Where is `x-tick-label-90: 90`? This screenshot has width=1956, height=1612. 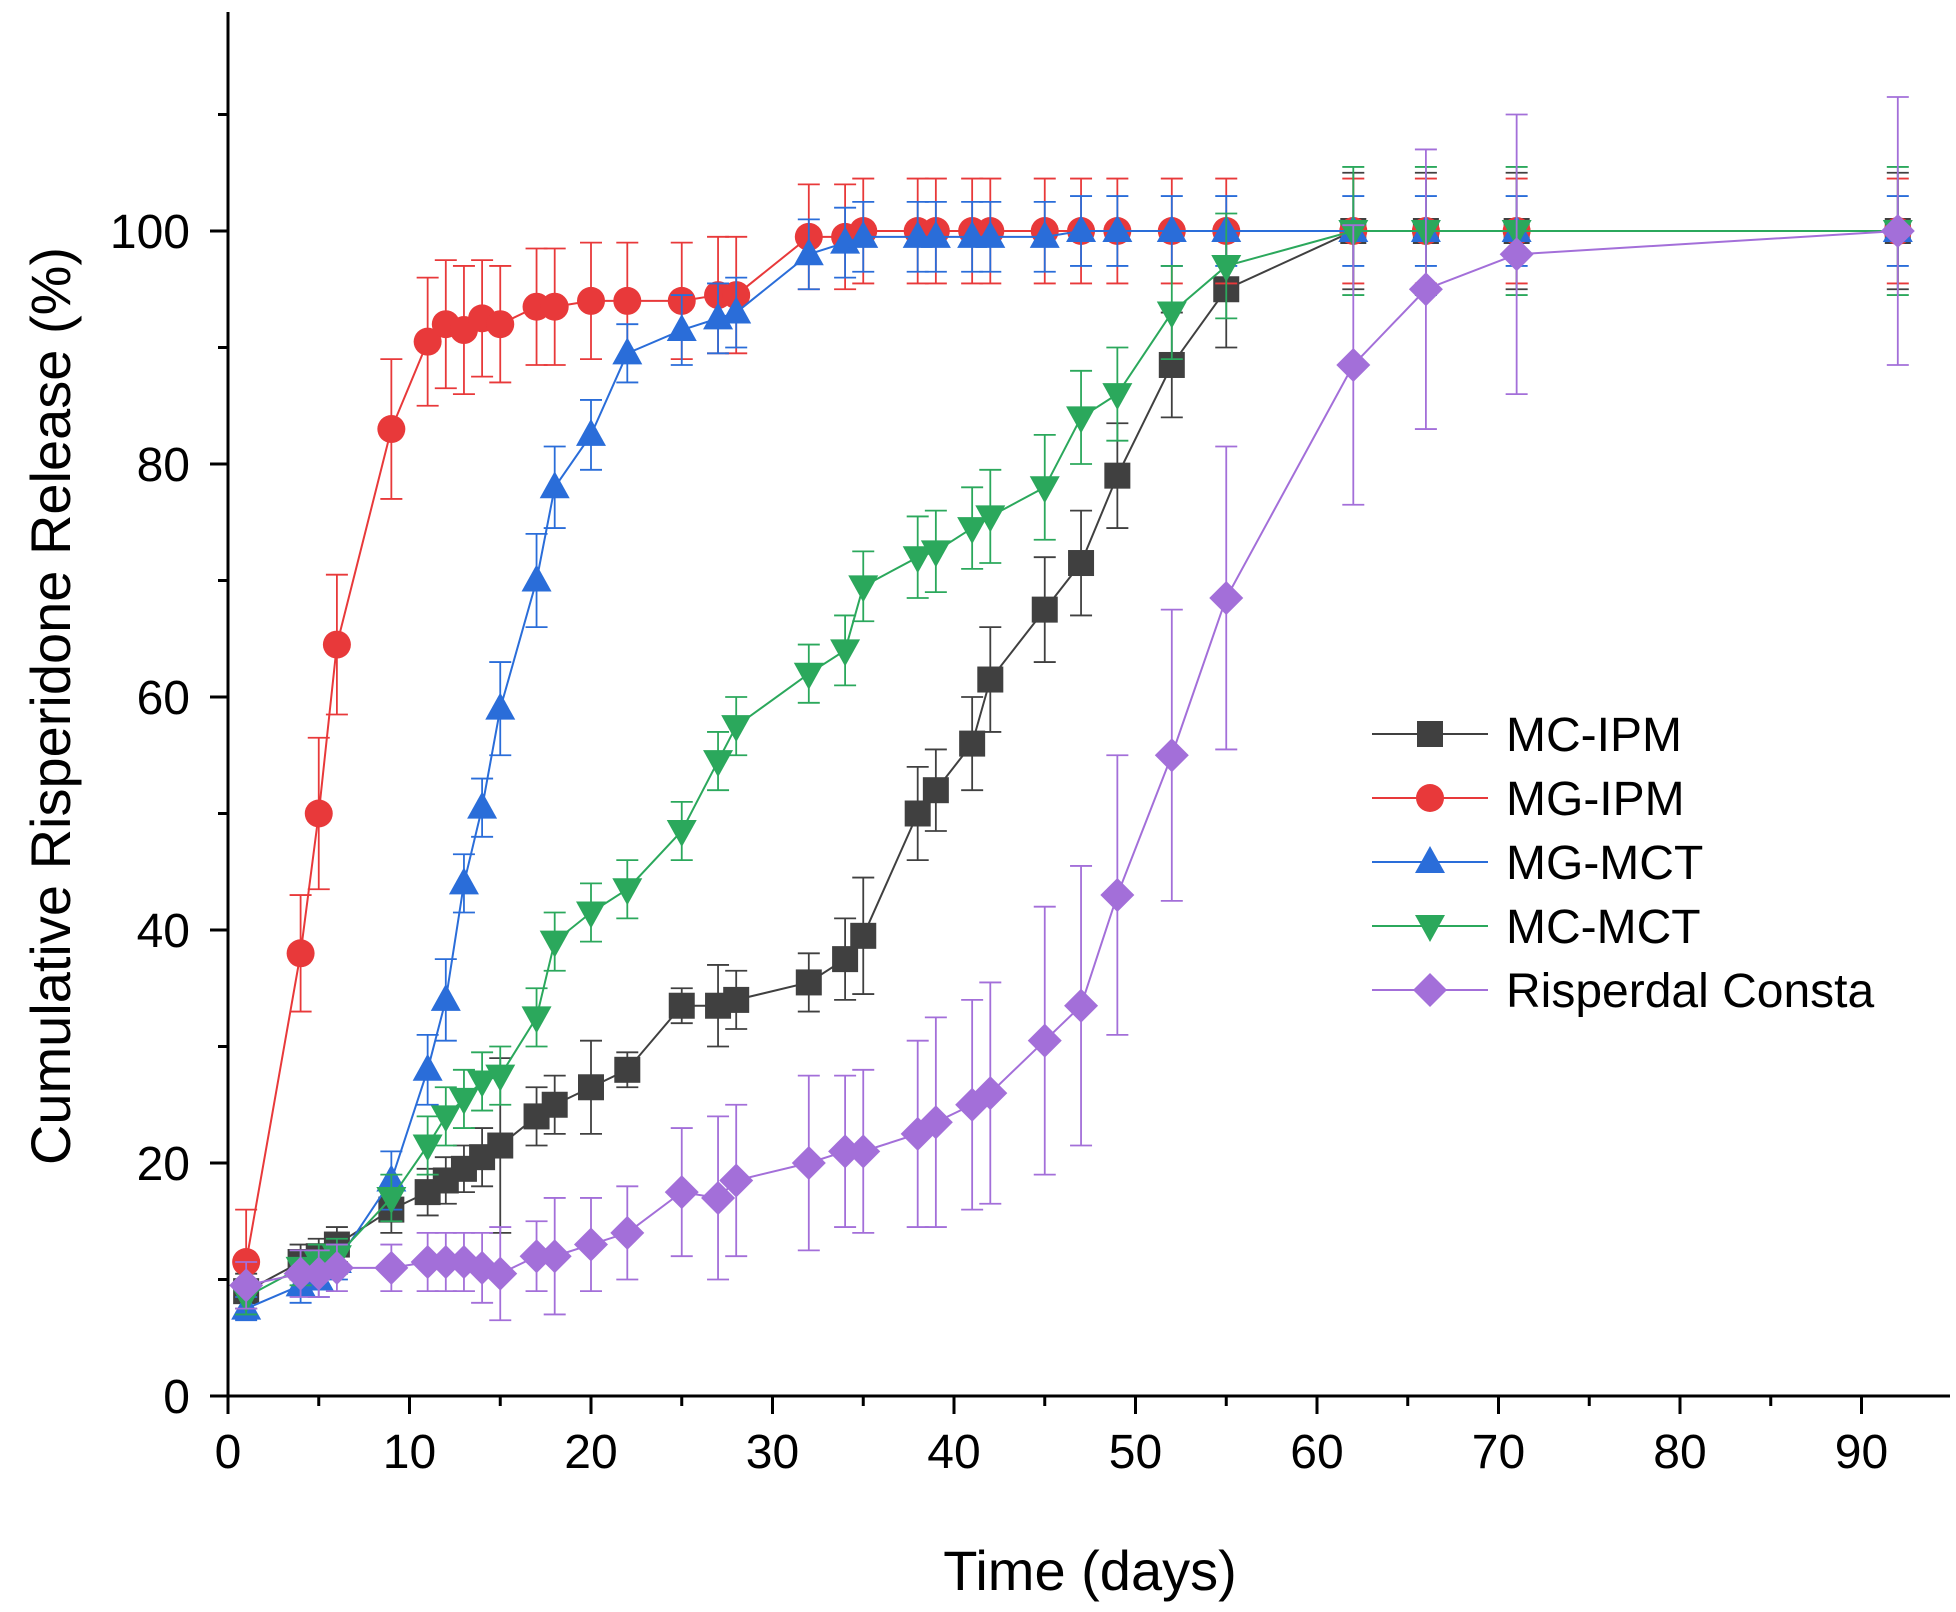 x-tick-label-90: 90 is located at coordinates (1861, 1452).